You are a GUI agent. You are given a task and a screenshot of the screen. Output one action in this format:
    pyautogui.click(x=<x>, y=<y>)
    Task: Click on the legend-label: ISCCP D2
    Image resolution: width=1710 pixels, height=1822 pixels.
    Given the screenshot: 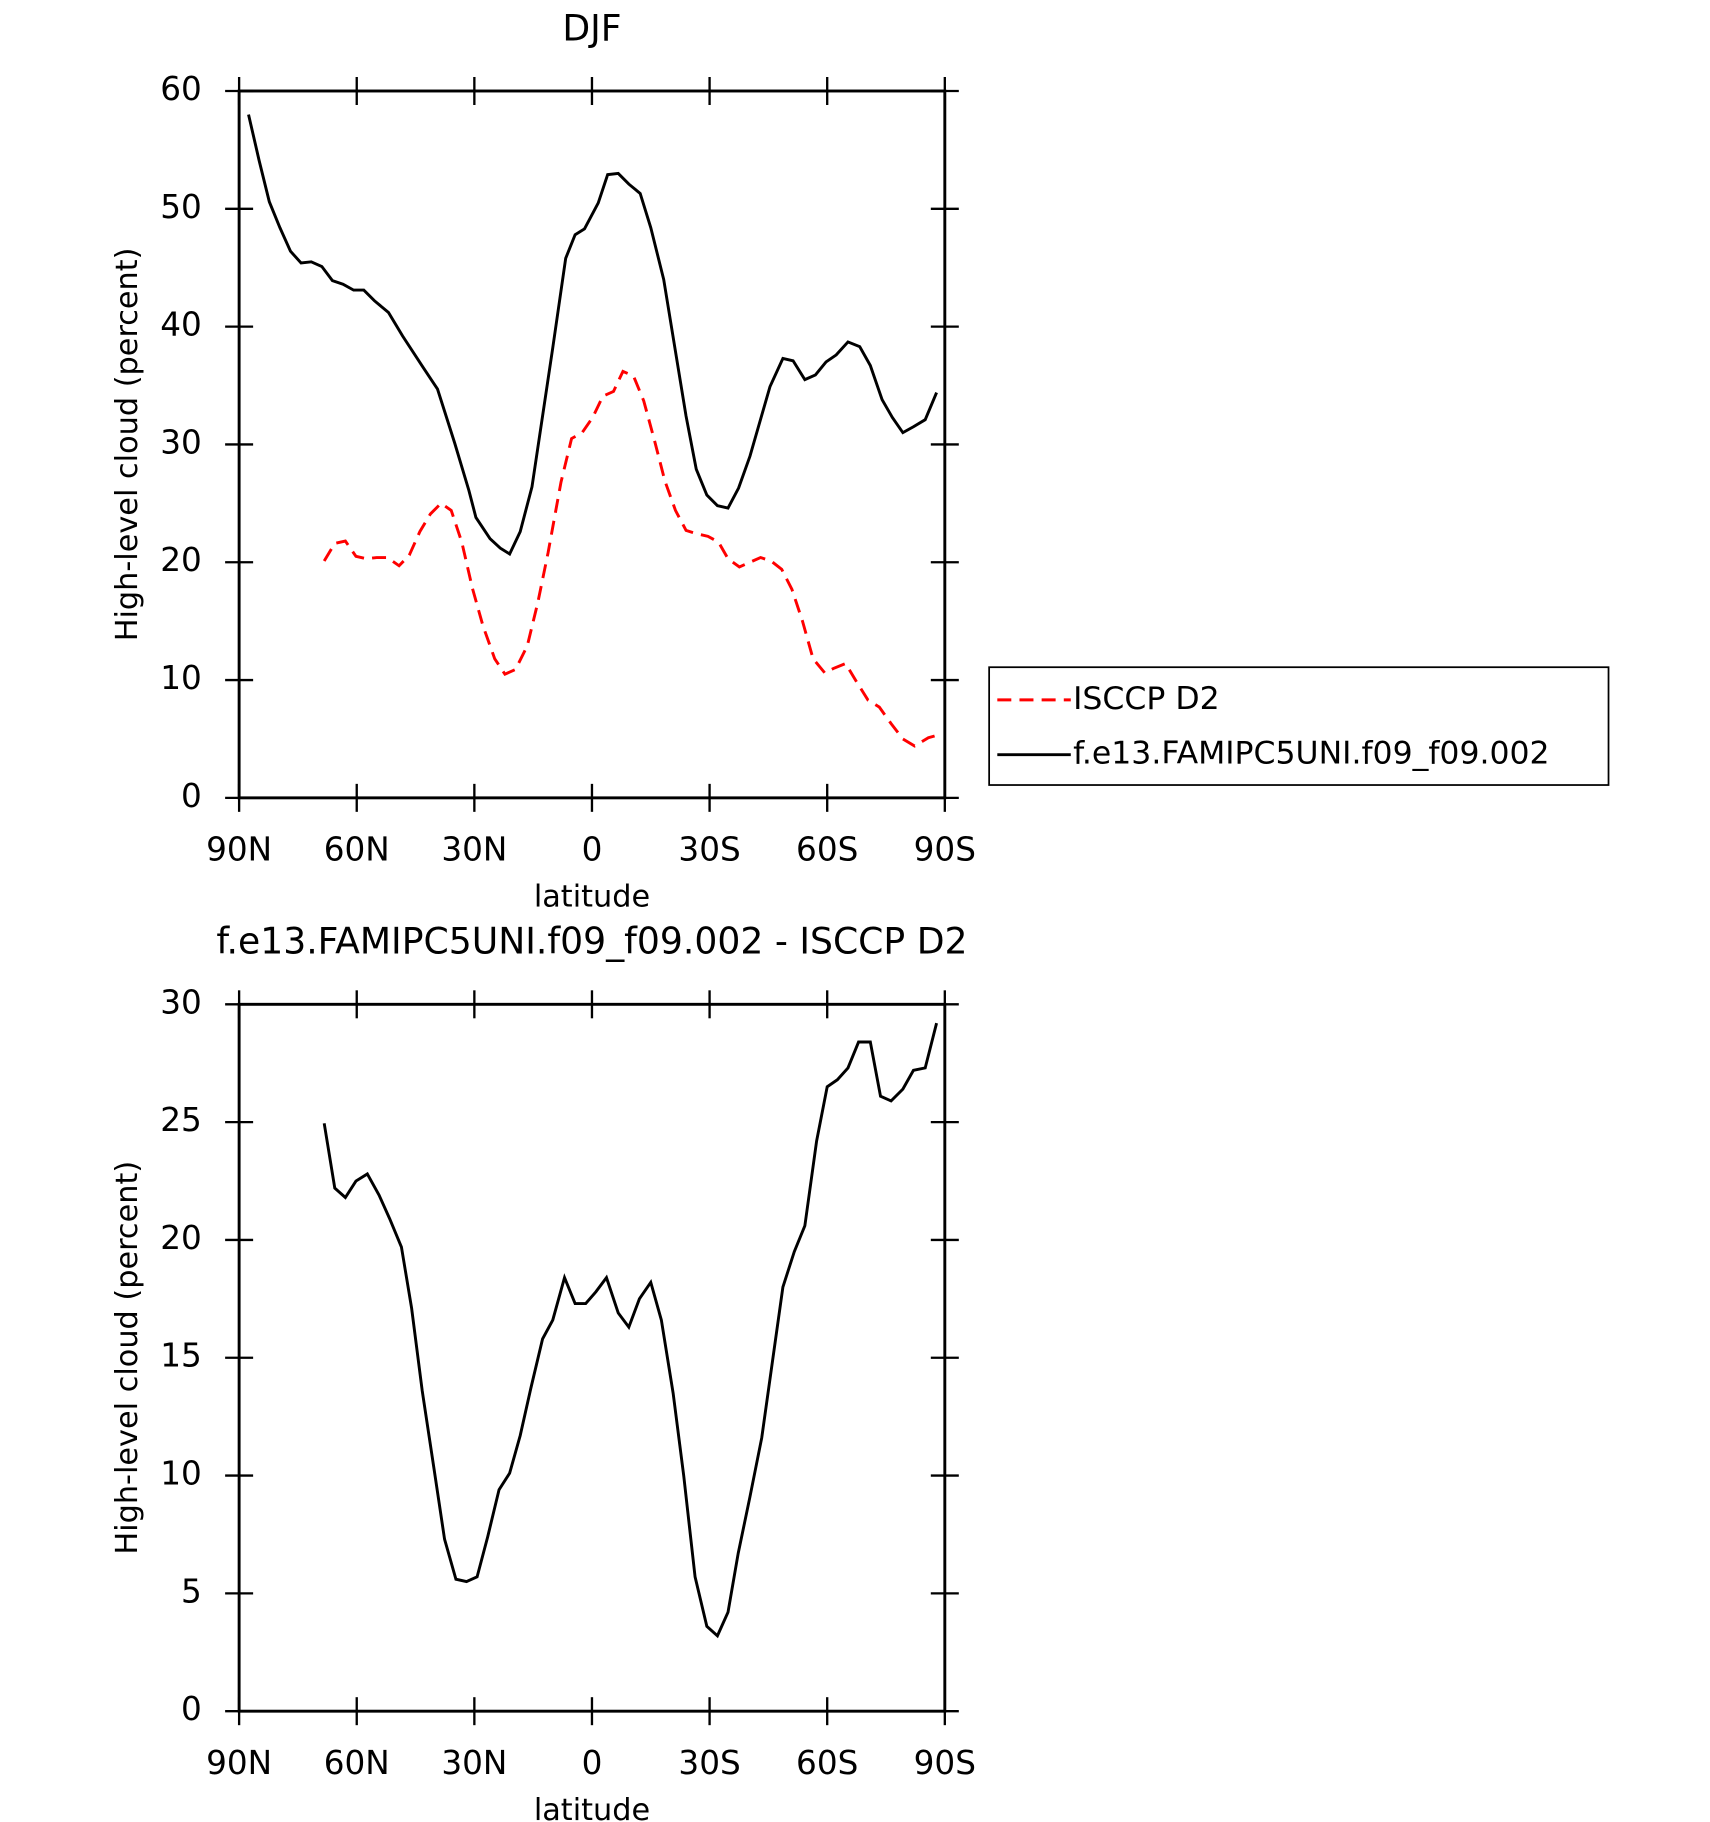 What is the action you would take?
    pyautogui.click(x=1146, y=699)
    